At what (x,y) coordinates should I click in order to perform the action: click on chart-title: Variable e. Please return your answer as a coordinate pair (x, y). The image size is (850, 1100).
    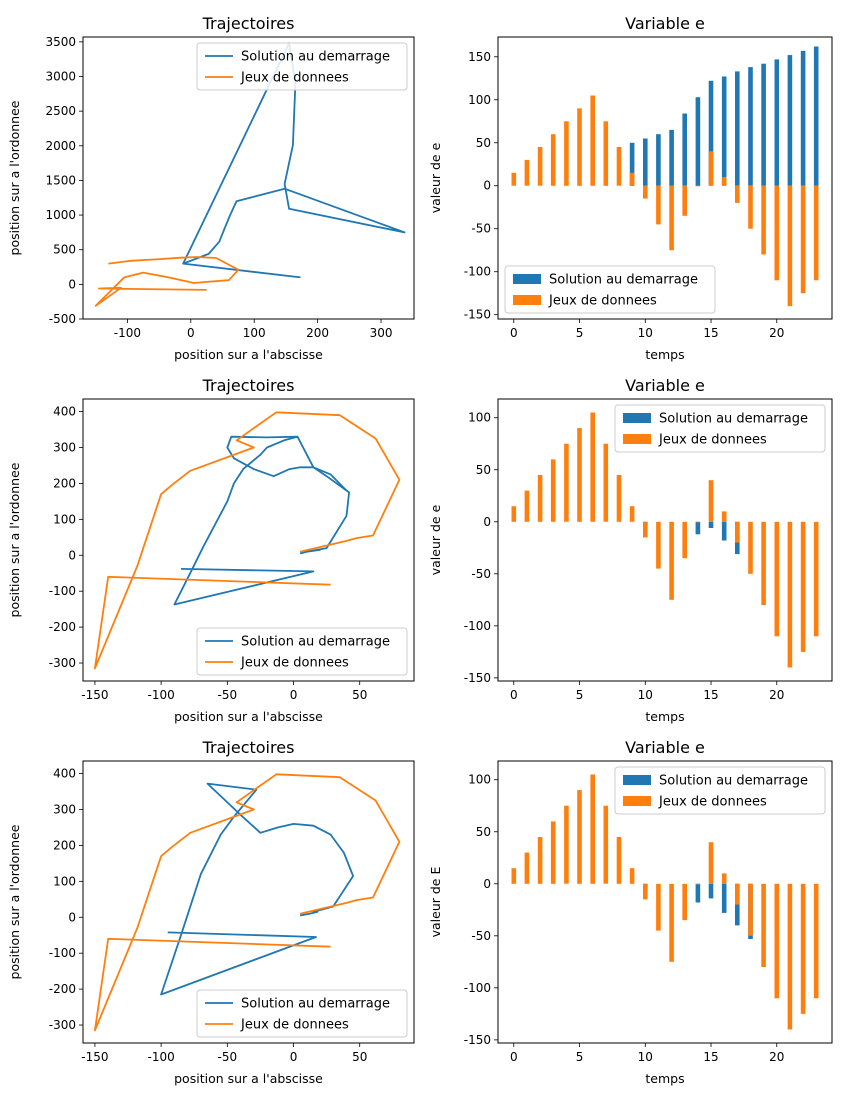
    Looking at the image, I should click on (665, 23).